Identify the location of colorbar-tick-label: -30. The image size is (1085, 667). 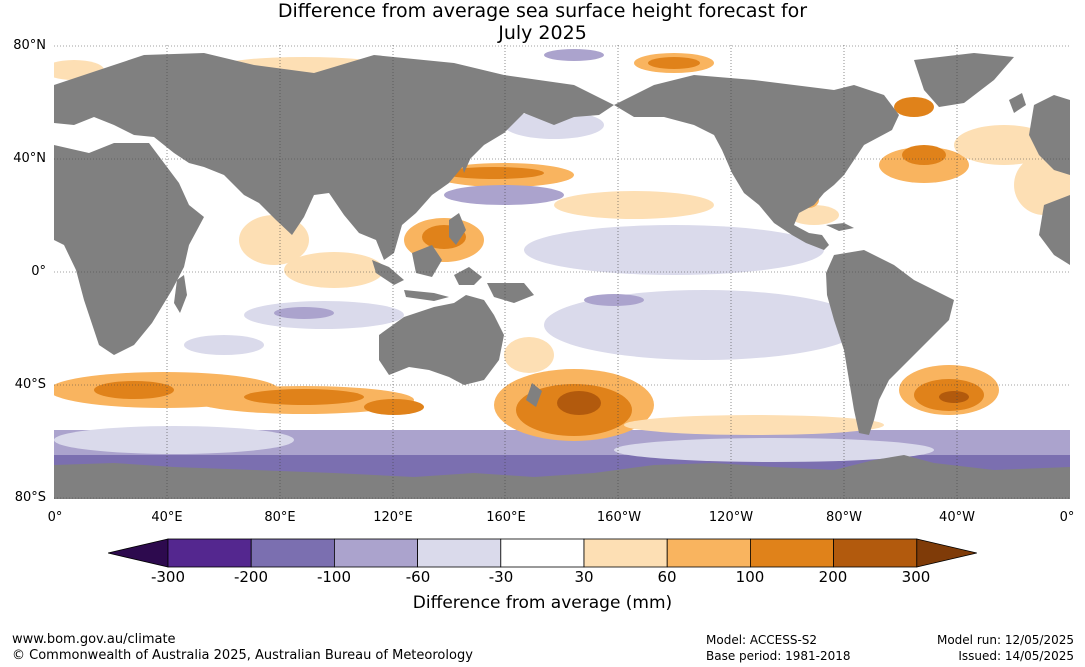
(501, 577).